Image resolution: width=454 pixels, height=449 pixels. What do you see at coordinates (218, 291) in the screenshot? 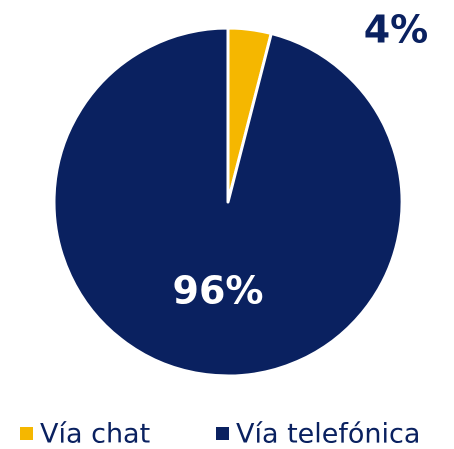
I see `data-label: 96%` at bounding box center [218, 291].